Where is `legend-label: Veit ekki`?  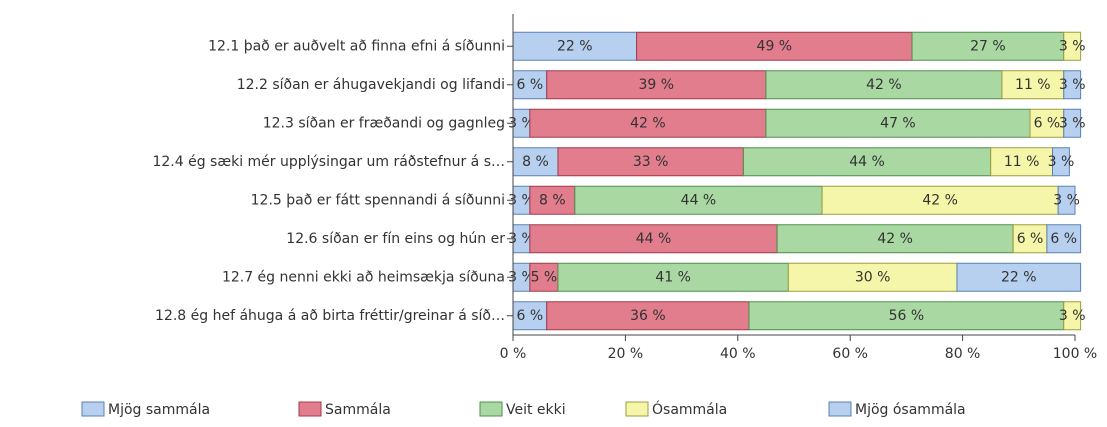 legend-label: Veit ekki is located at coordinates (536, 410).